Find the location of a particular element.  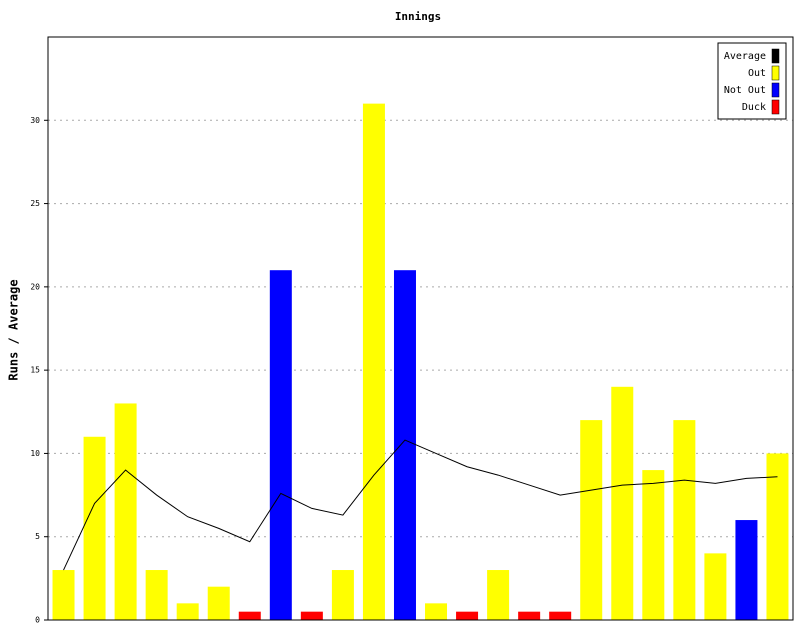

y-tick-label: 20 is located at coordinates (35, 286).